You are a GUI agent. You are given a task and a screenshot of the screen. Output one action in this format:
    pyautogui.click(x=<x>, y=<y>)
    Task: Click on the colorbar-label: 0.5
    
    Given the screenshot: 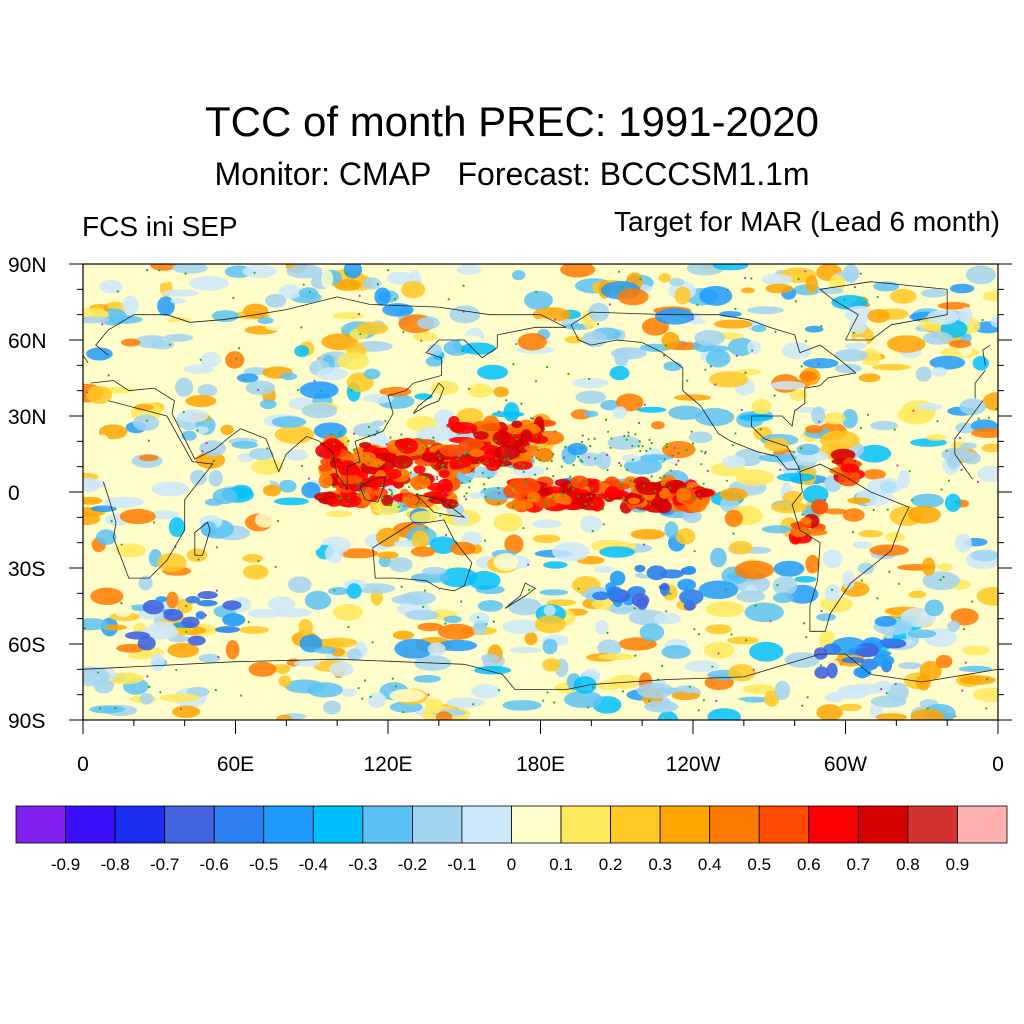 What is the action you would take?
    pyautogui.click(x=759, y=864)
    